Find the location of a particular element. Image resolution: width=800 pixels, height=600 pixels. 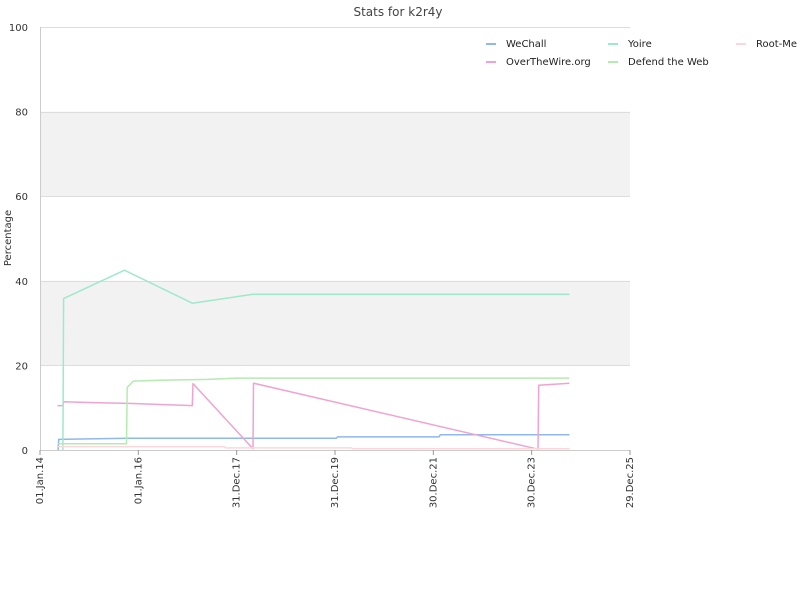

legend-label: OverTheWire.org is located at coordinates (548, 62).